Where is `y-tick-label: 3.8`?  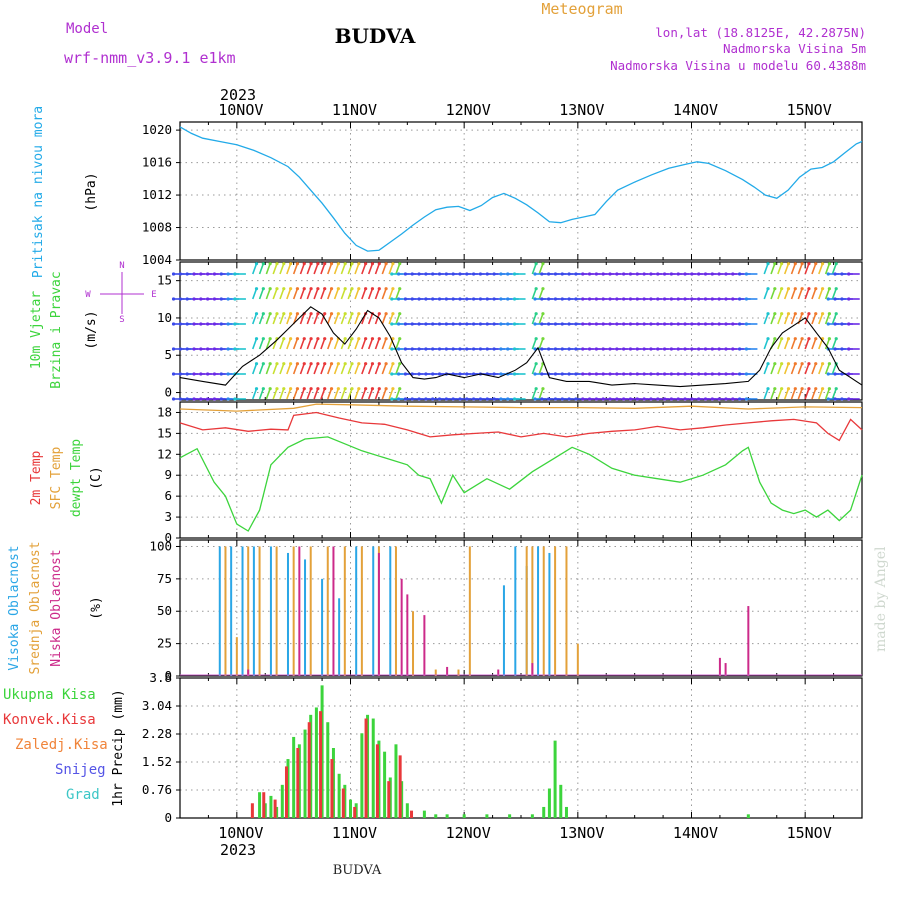
y-tick-label: 3.8 is located at coordinates (160, 677).